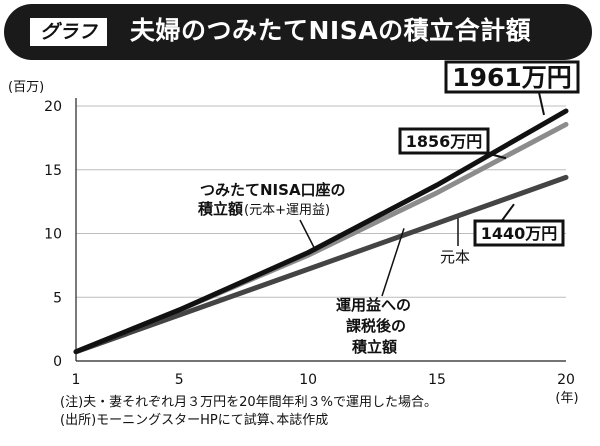 The width and height of the screenshot is (600, 446). I want to click on y-tick-label-5: 5, so click(57, 298).